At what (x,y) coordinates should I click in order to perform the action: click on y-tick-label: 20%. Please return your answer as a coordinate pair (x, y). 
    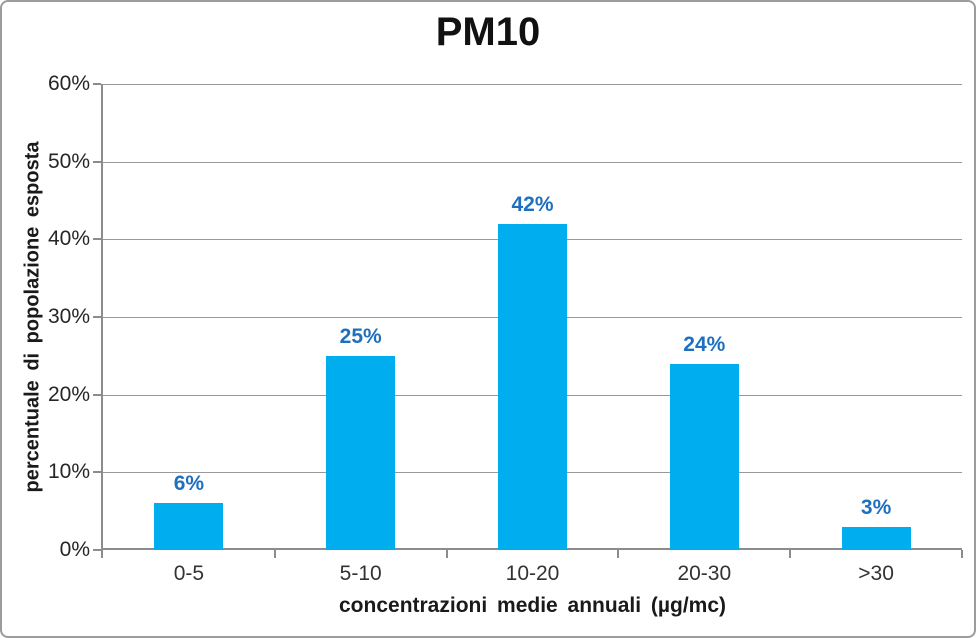
    Looking at the image, I should click on (68, 394).